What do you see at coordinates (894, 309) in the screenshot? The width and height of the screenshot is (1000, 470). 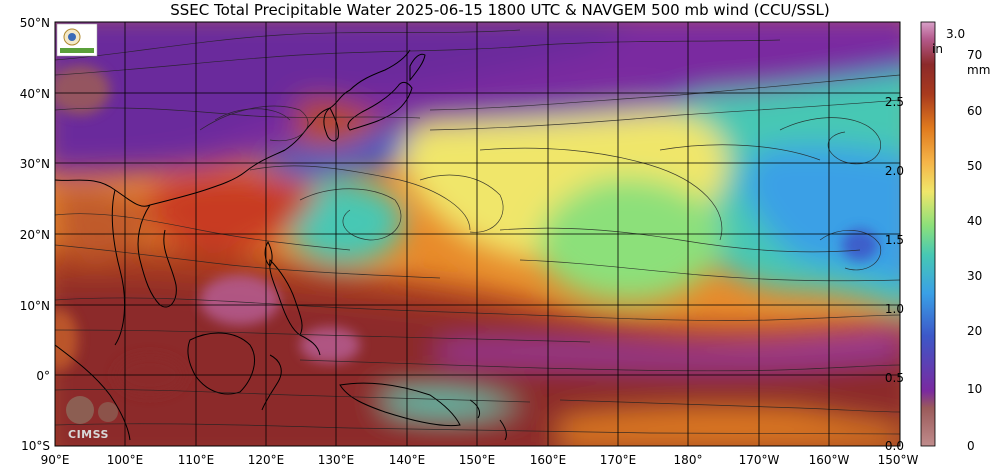 I see `colorbar-in-tick: 1.0` at bounding box center [894, 309].